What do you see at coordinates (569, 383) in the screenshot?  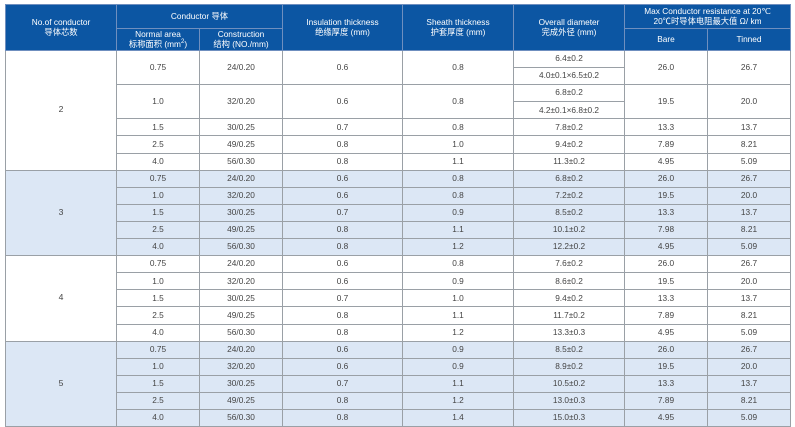 I see `cell-diameter: 10.5±0.2` at bounding box center [569, 383].